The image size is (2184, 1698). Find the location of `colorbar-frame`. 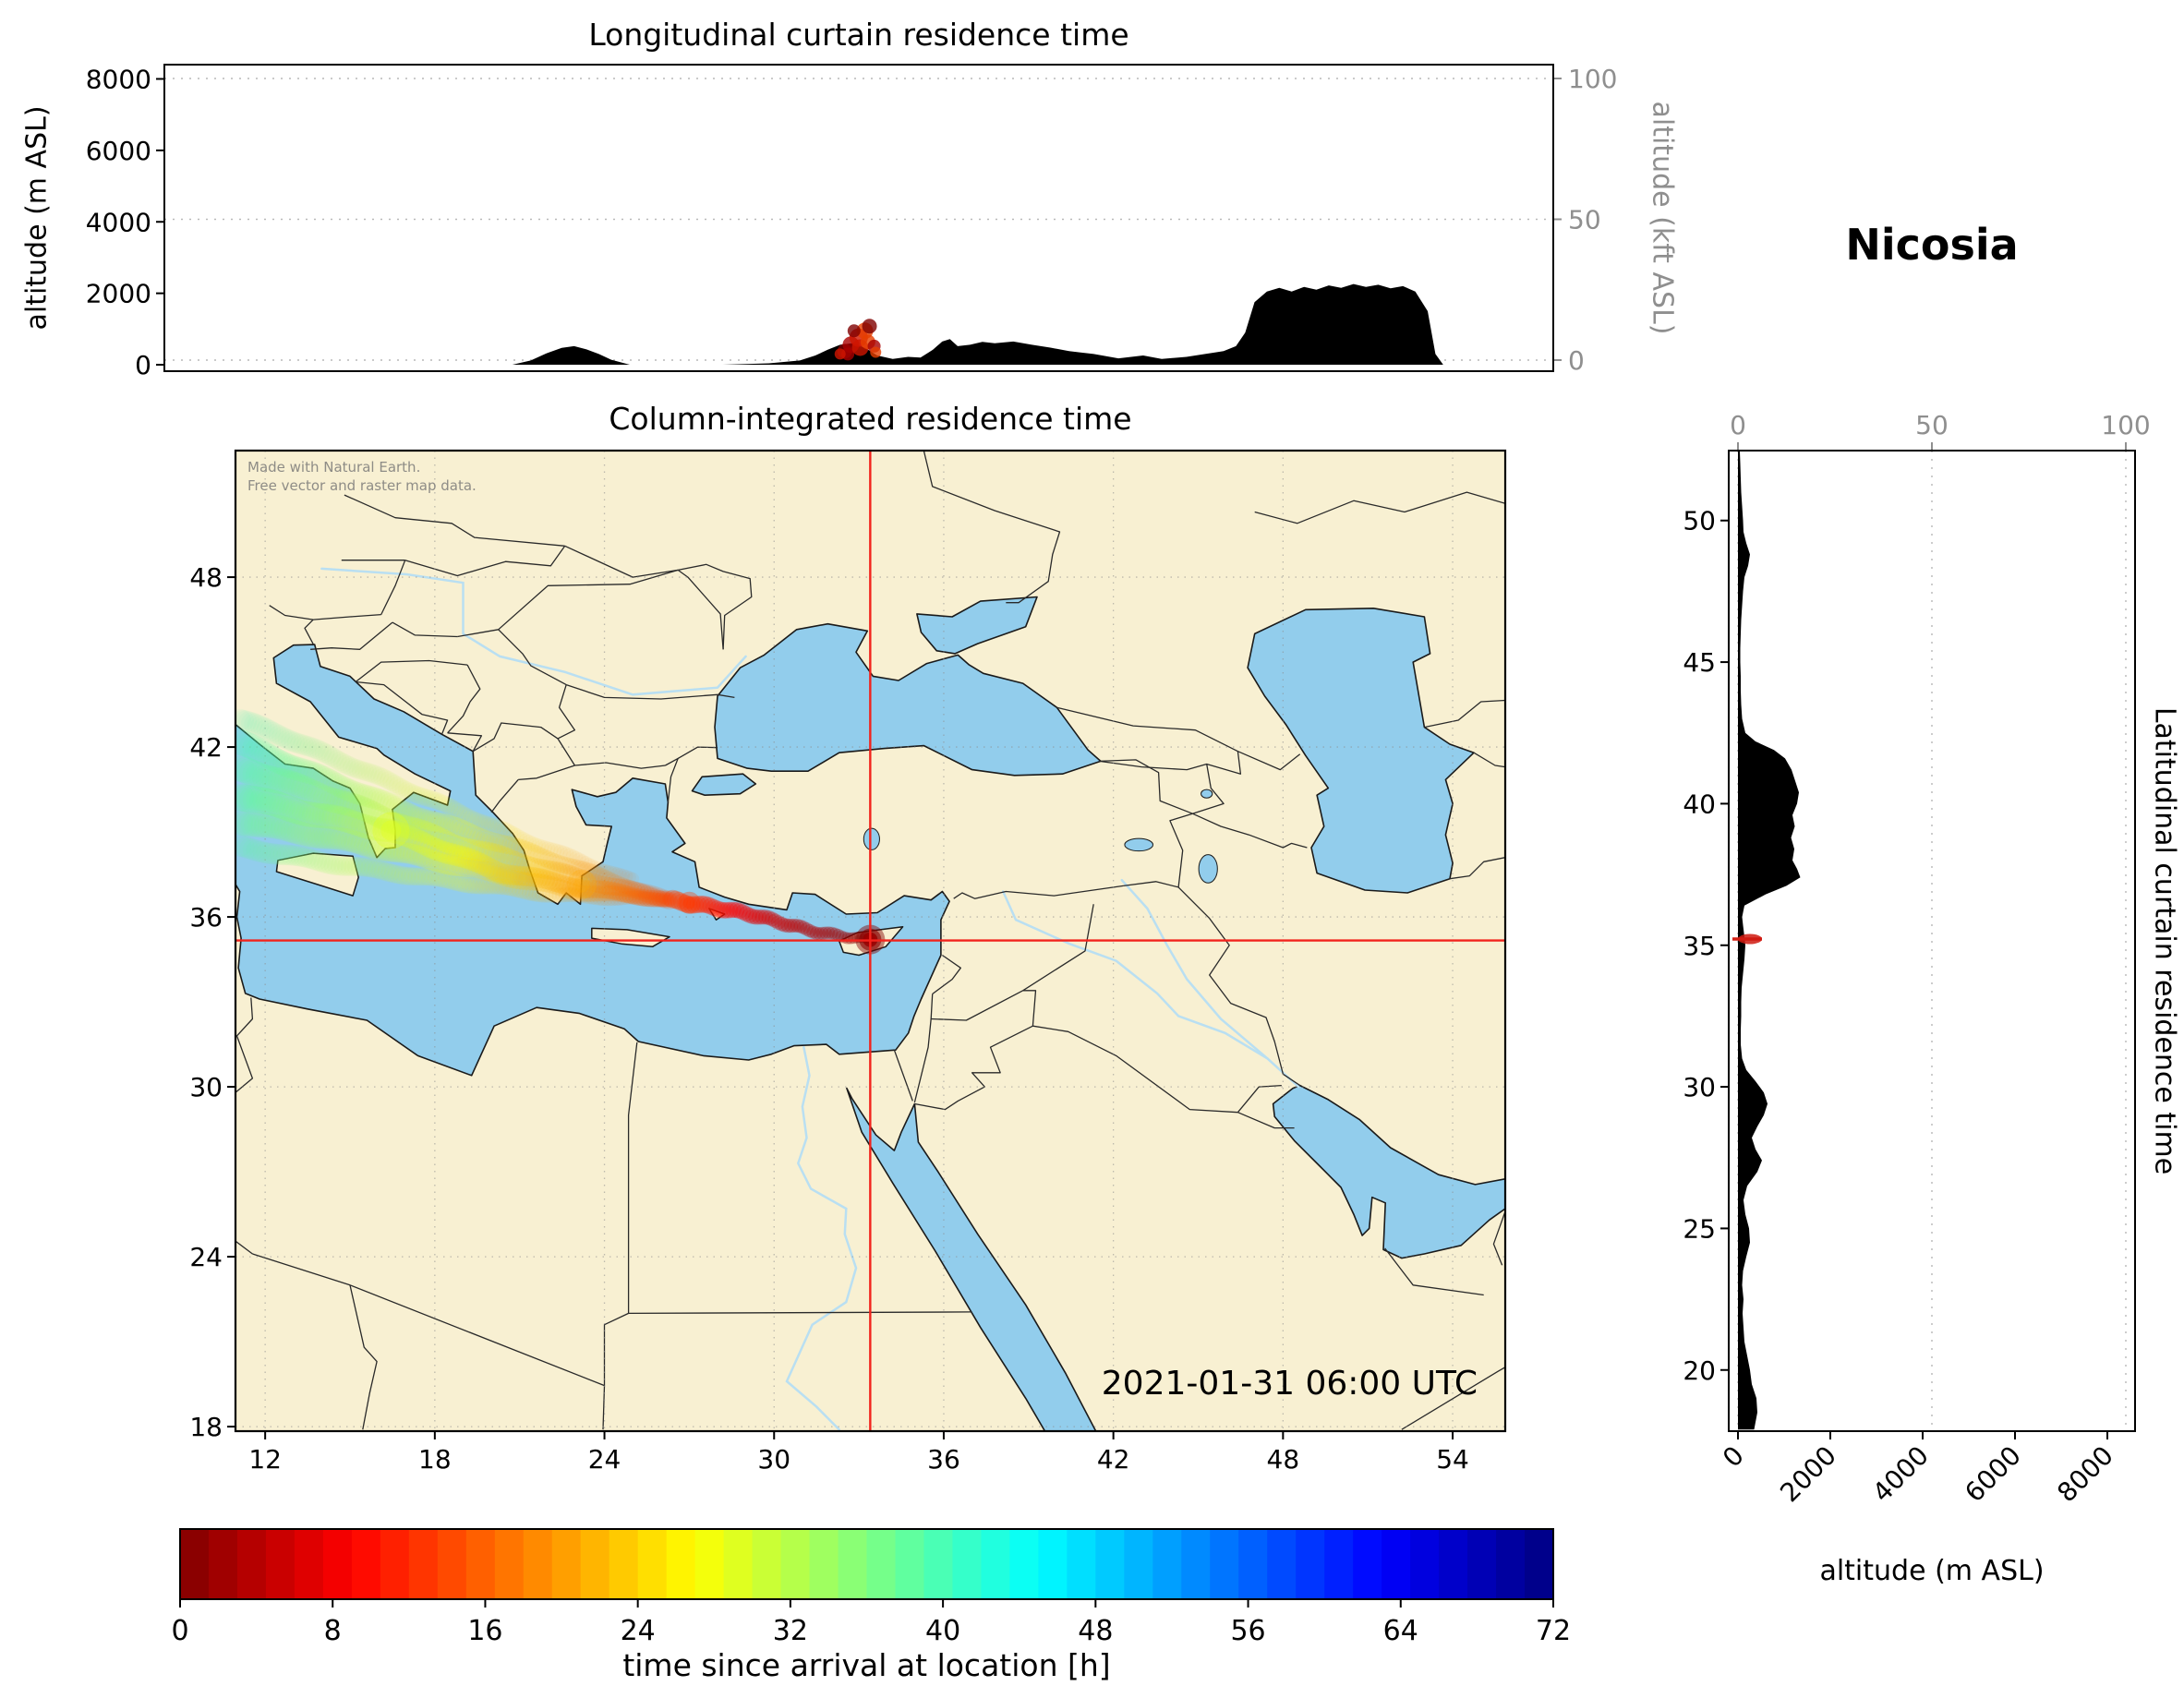

colorbar-frame is located at coordinates (866, 1564).